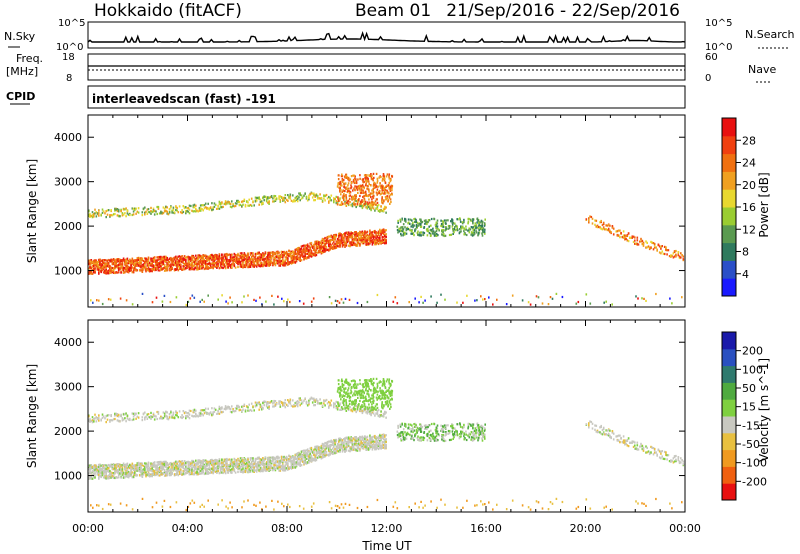  I want to click on freq-top-tick: 18, so click(68, 57).